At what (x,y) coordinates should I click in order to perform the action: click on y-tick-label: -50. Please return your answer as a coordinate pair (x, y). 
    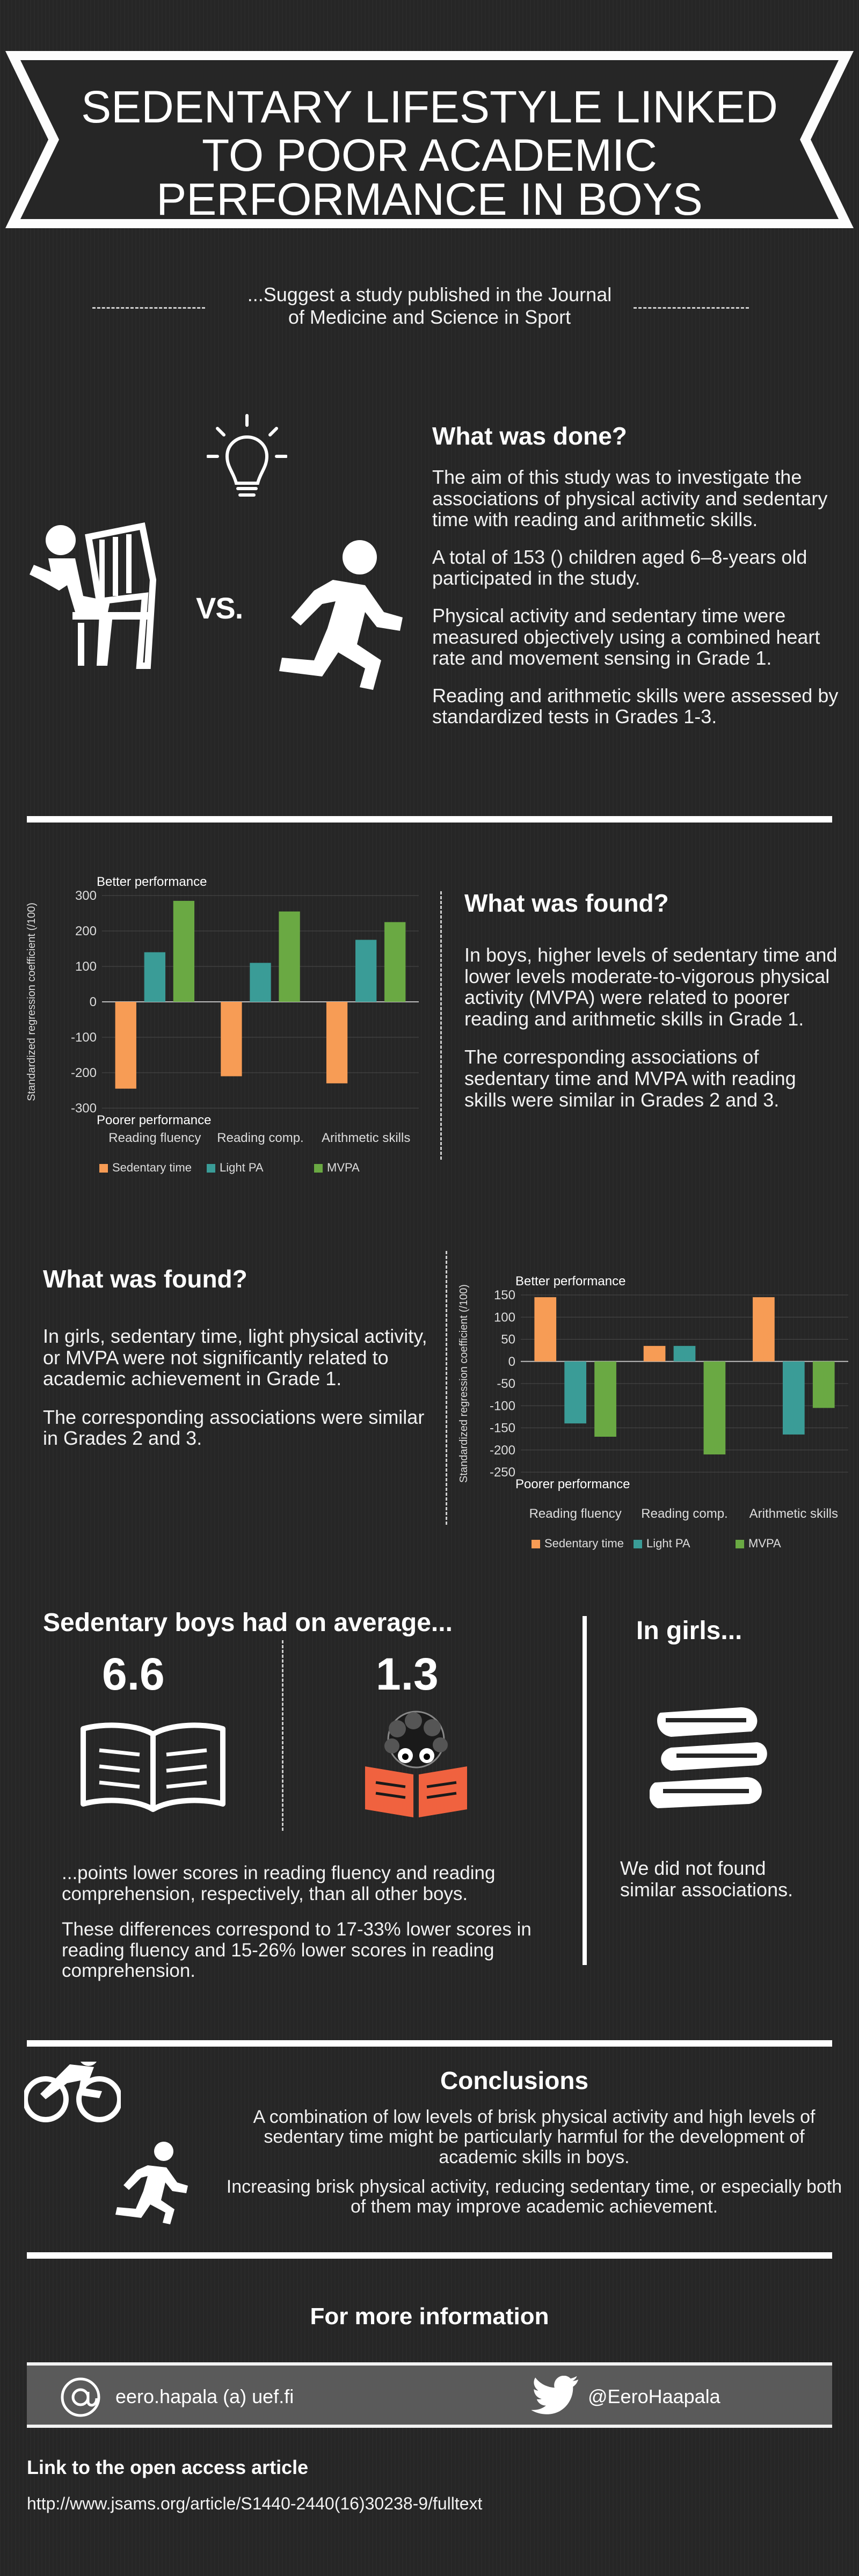
    Looking at the image, I should click on (506, 1384).